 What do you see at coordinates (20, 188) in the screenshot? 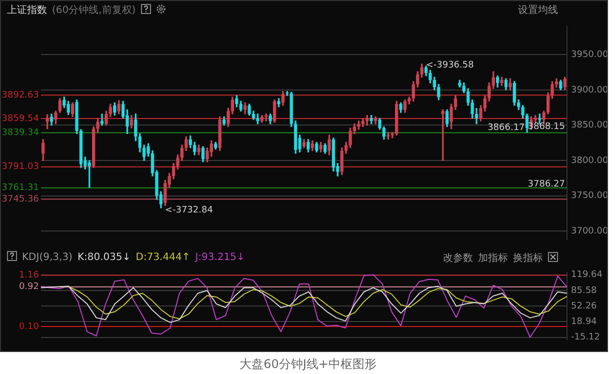
I see `ref-line-label: 3761.31` at bounding box center [20, 188].